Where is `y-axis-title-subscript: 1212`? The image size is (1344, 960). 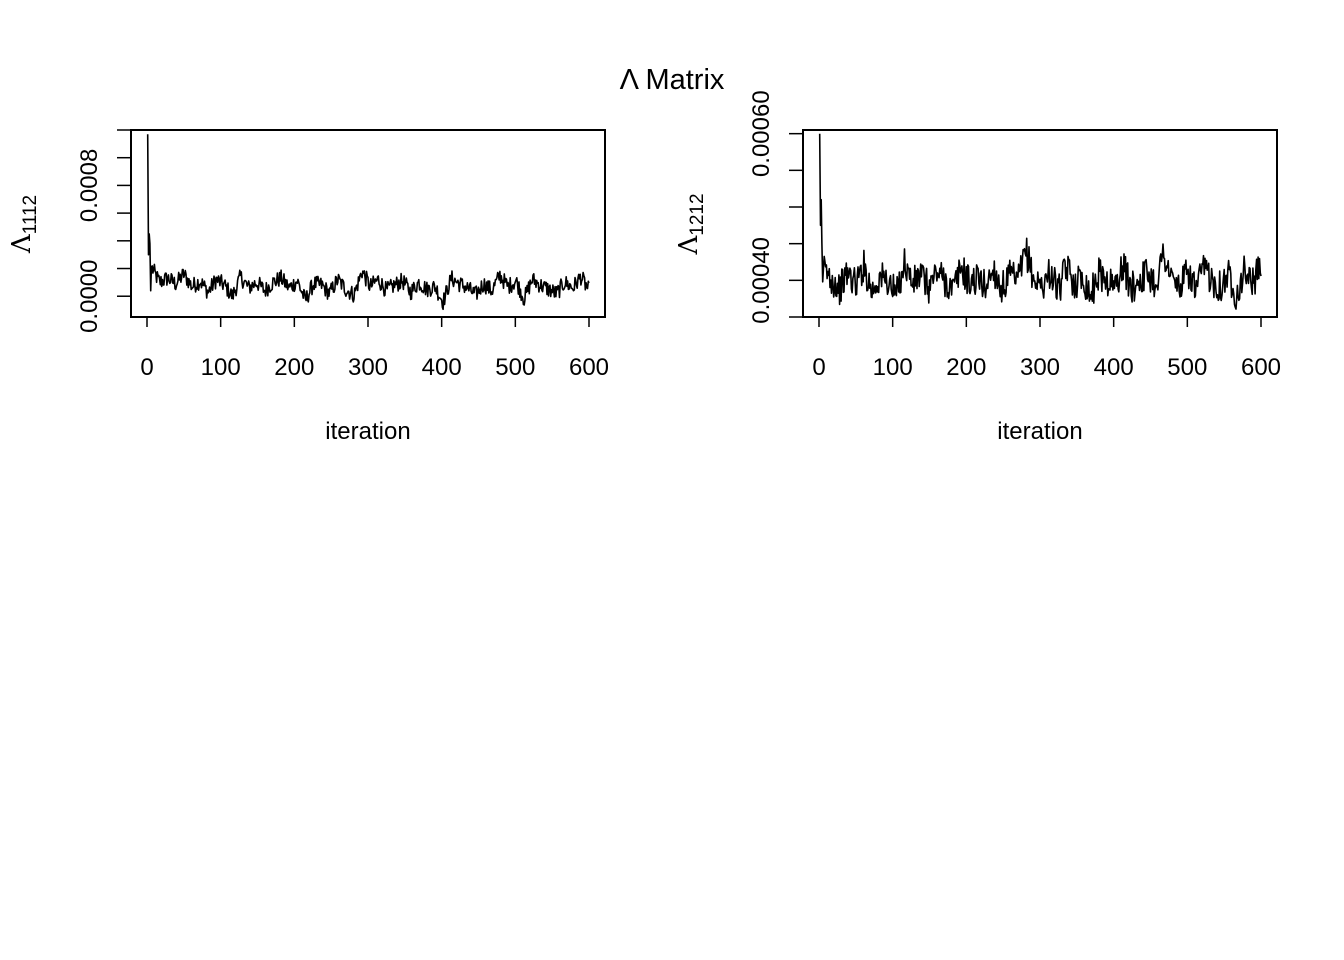 y-axis-title-subscript: 1212 is located at coordinates (697, 214).